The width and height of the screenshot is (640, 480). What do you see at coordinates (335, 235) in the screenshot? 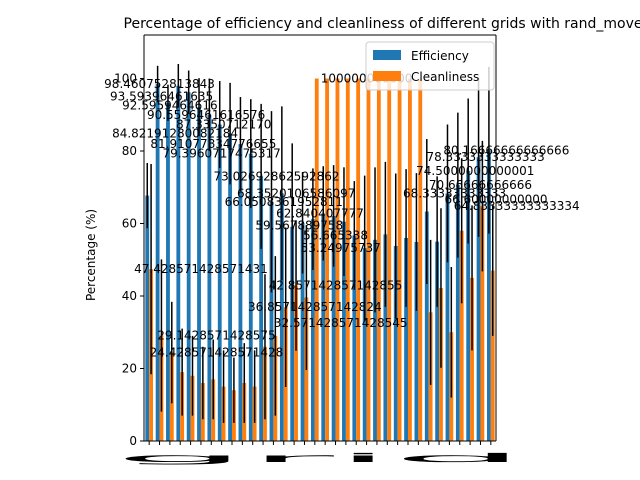
I see `data-label-13: 56.665338` at bounding box center [335, 235].